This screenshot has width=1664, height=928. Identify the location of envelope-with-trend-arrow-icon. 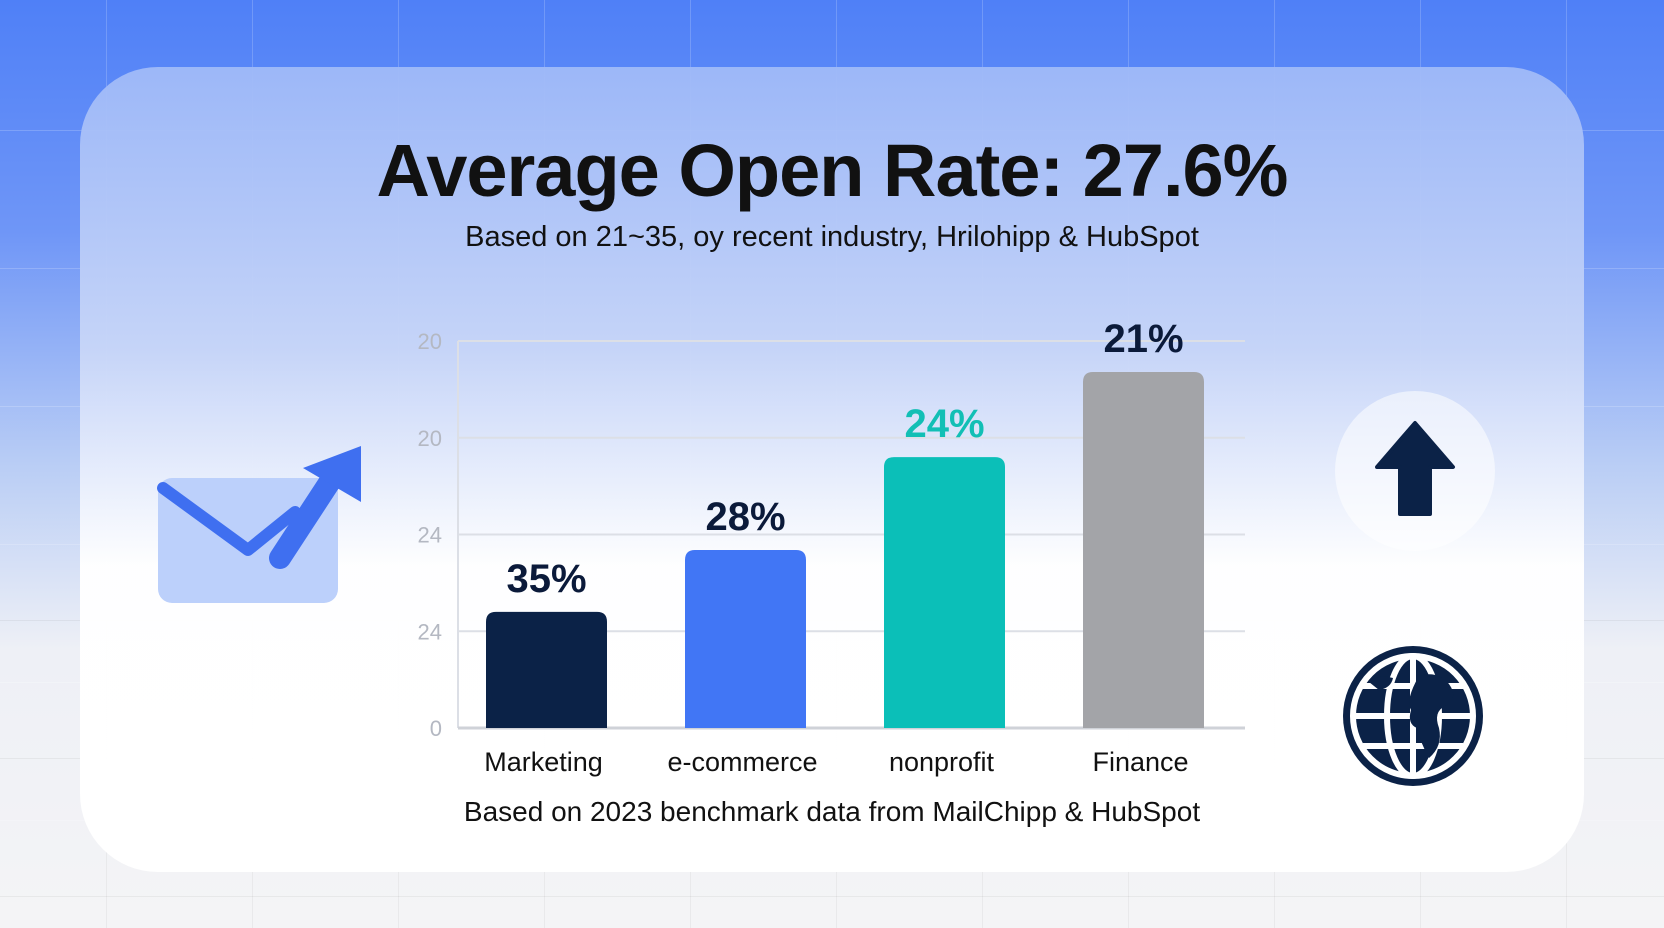
(259, 524).